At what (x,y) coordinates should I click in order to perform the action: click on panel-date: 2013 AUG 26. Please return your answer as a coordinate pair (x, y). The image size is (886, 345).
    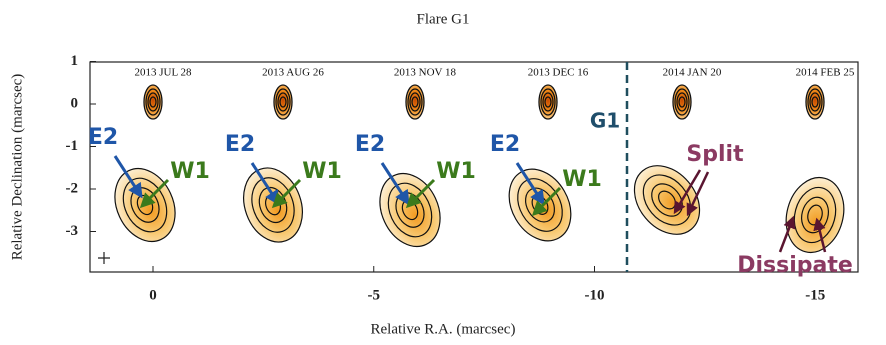
    Looking at the image, I should click on (293, 73).